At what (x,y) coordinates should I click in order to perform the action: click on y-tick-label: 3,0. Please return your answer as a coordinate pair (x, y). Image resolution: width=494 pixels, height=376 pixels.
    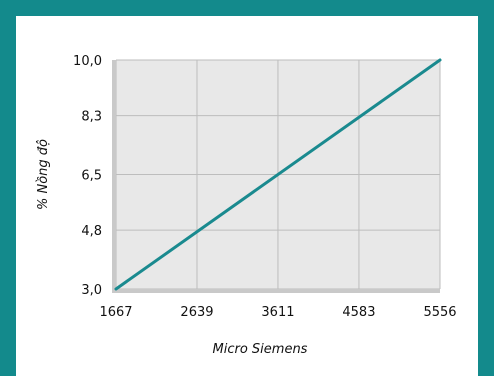
    Looking at the image, I should click on (91, 290).